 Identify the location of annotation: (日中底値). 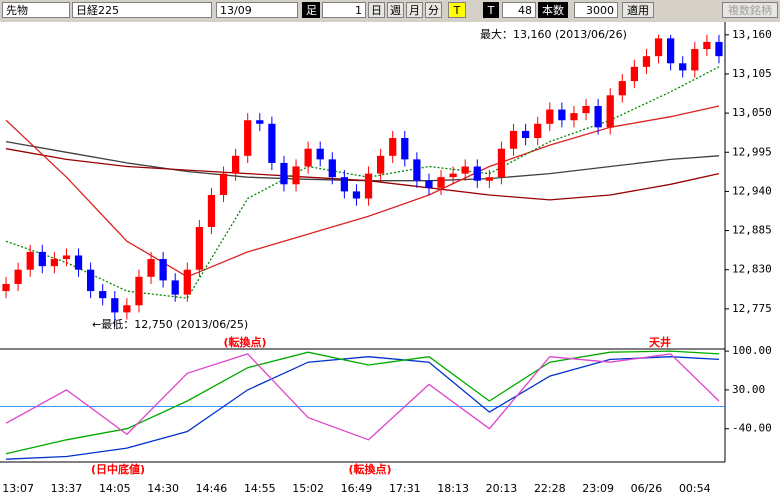
(118, 469).